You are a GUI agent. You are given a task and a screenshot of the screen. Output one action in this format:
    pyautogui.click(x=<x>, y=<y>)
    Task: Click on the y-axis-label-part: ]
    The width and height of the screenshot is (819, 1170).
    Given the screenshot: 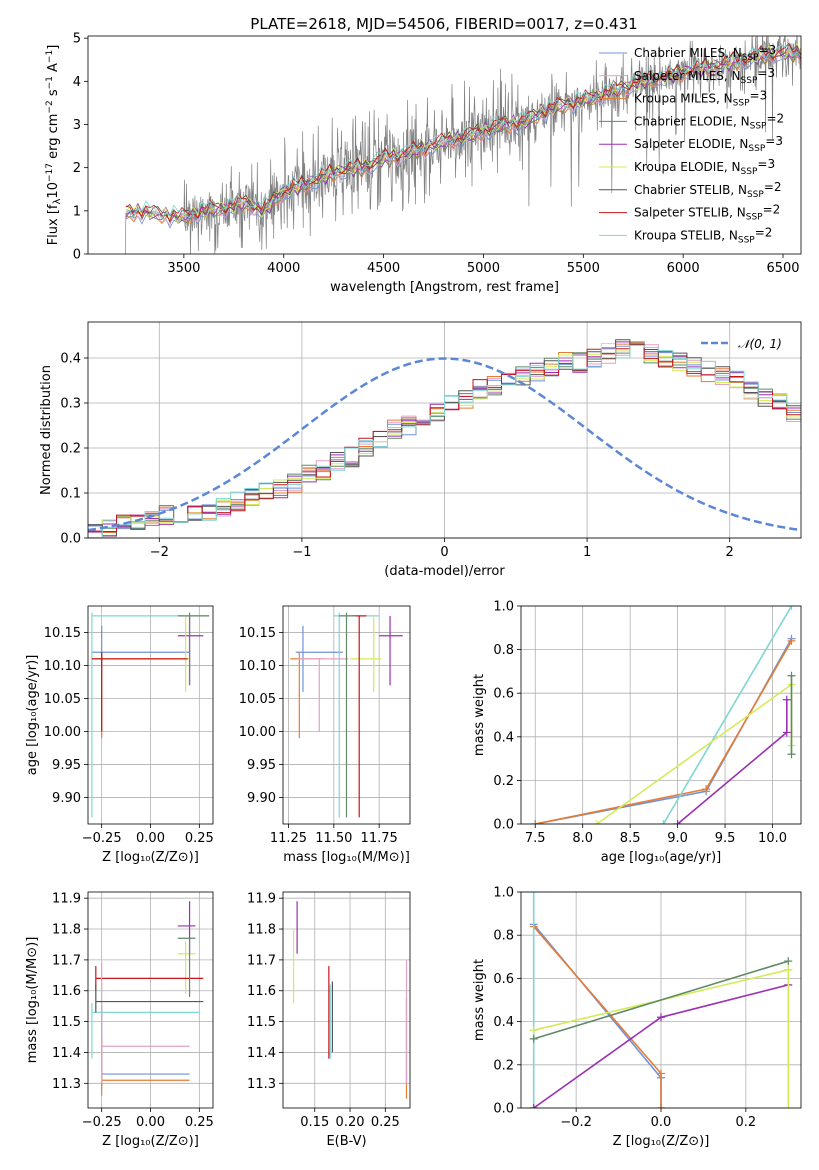 What is the action you would take?
    pyautogui.click(x=53, y=47)
    